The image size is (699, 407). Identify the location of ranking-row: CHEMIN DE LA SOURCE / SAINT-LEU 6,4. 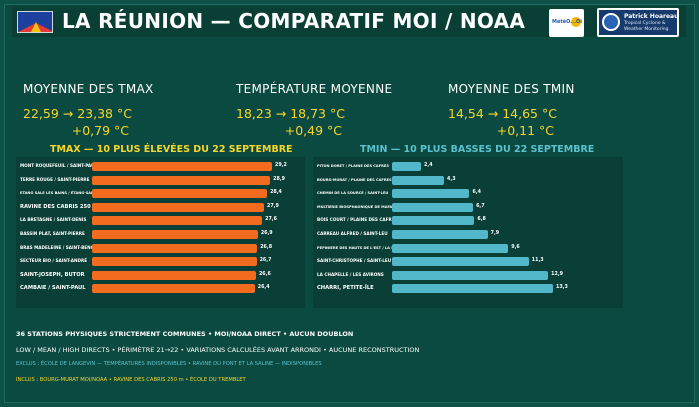
(468, 193).